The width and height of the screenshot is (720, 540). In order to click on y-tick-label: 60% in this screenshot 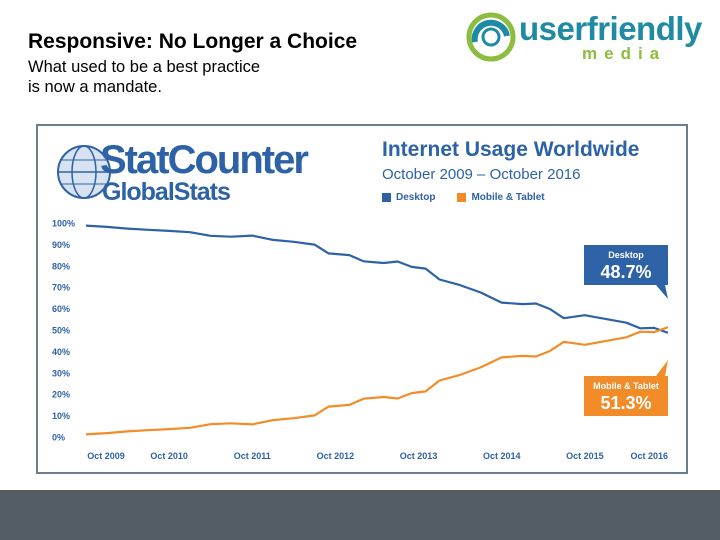, I will do `click(61, 309)`.